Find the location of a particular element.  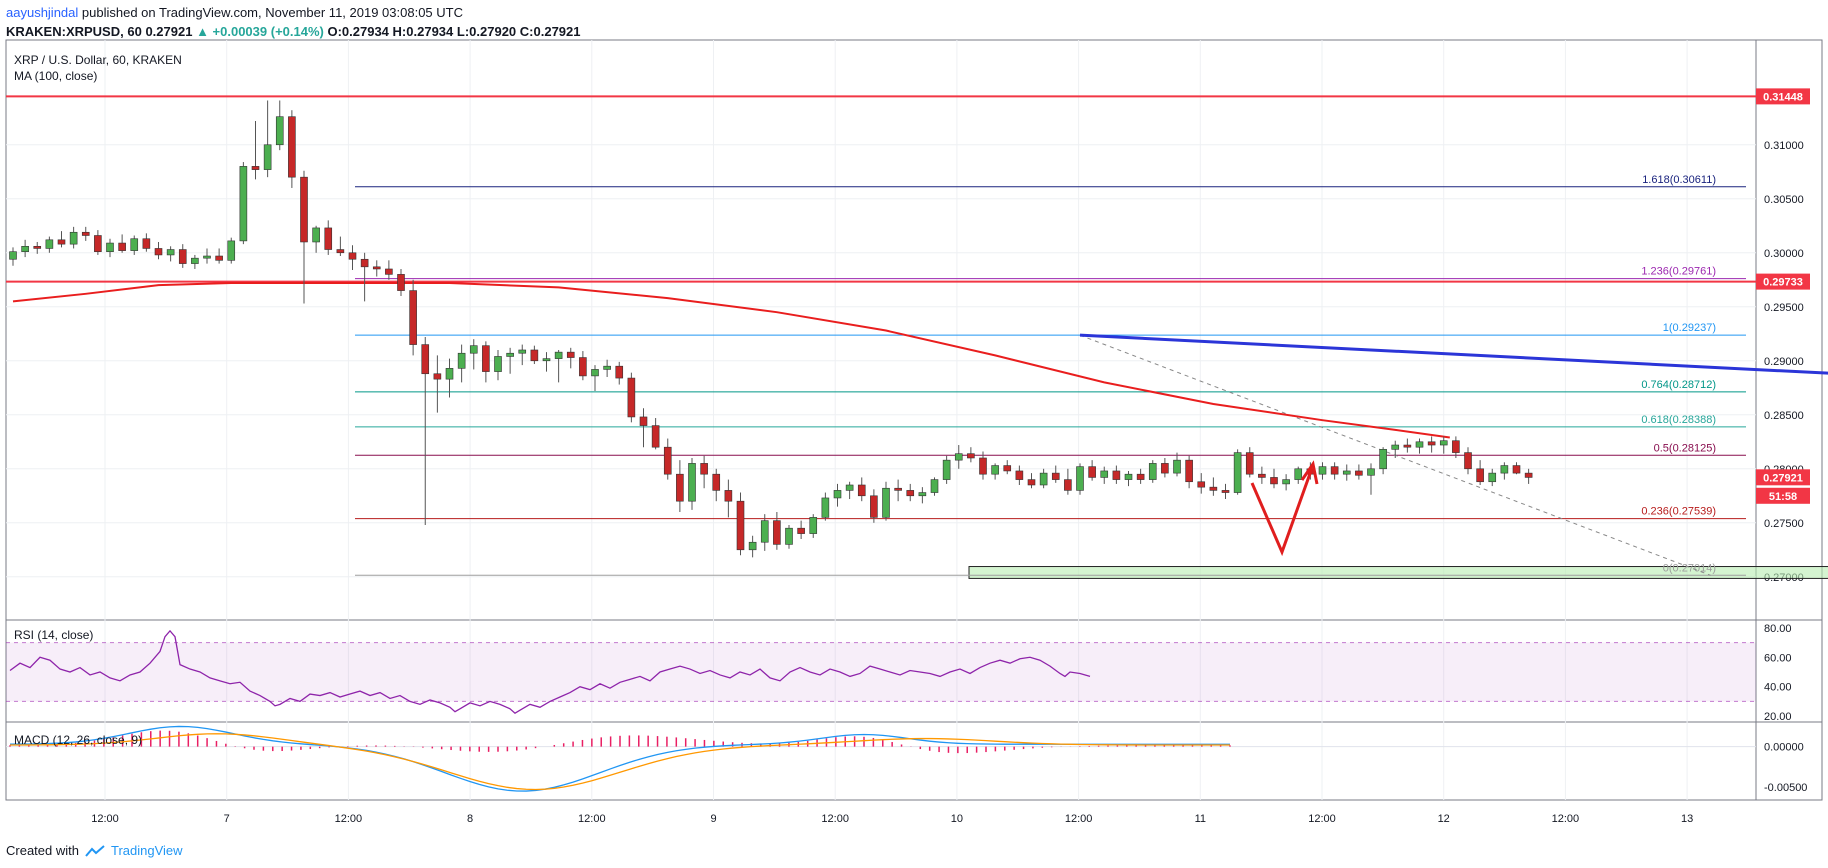

rsi-tick-label: 60.00 is located at coordinates (1778, 658).